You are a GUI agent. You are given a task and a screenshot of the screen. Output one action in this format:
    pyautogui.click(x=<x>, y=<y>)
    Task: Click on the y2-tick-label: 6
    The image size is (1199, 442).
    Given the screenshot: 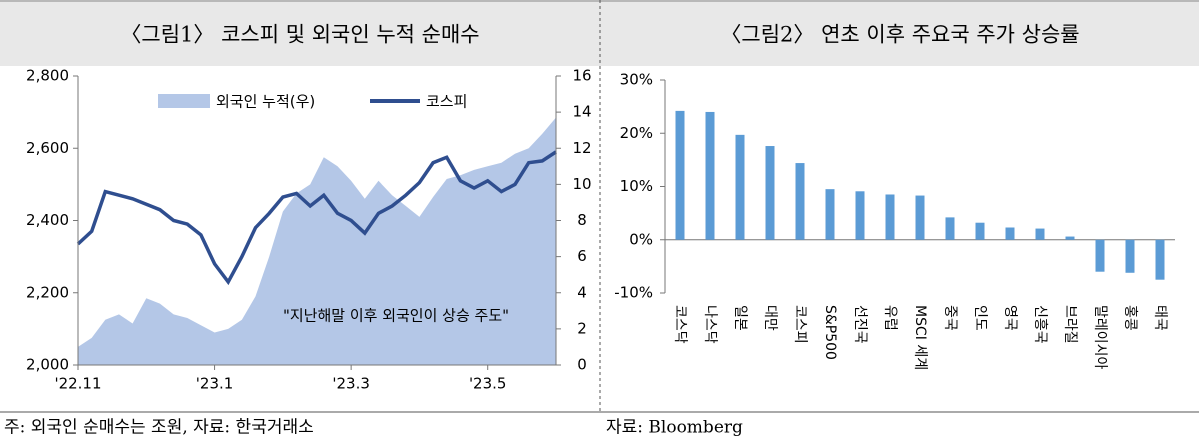 What is the action you would take?
    pyautogui.click(x=582, y=256)
    